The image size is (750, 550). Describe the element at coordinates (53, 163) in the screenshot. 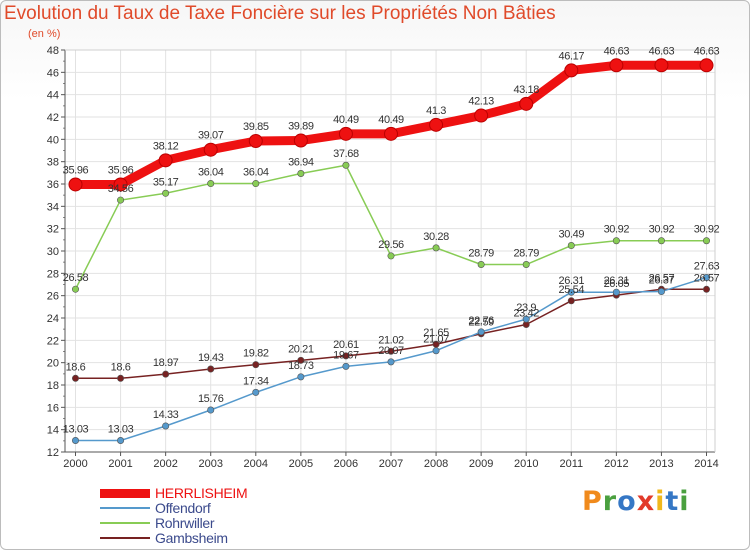

I see `y-tick-label: 38` at that location.